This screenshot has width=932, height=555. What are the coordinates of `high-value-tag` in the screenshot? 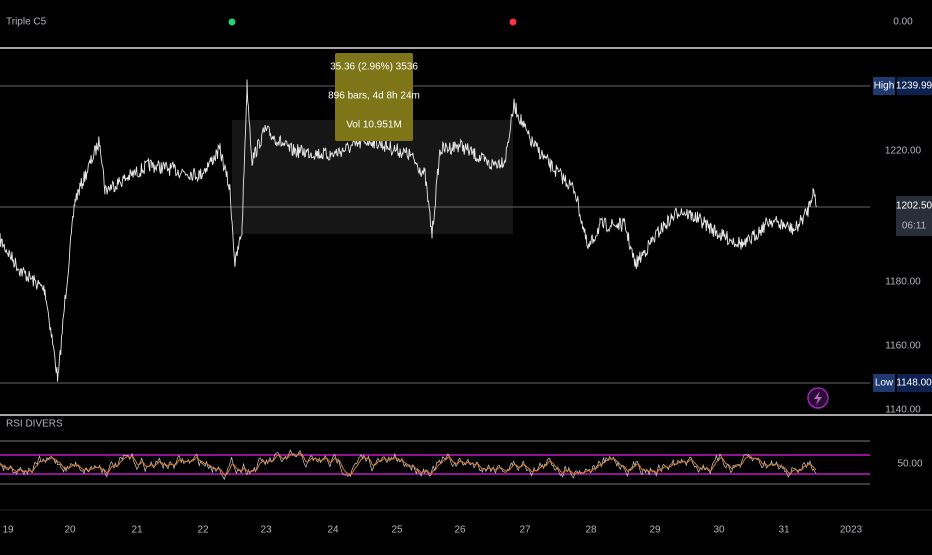 It's located at (914, 86).